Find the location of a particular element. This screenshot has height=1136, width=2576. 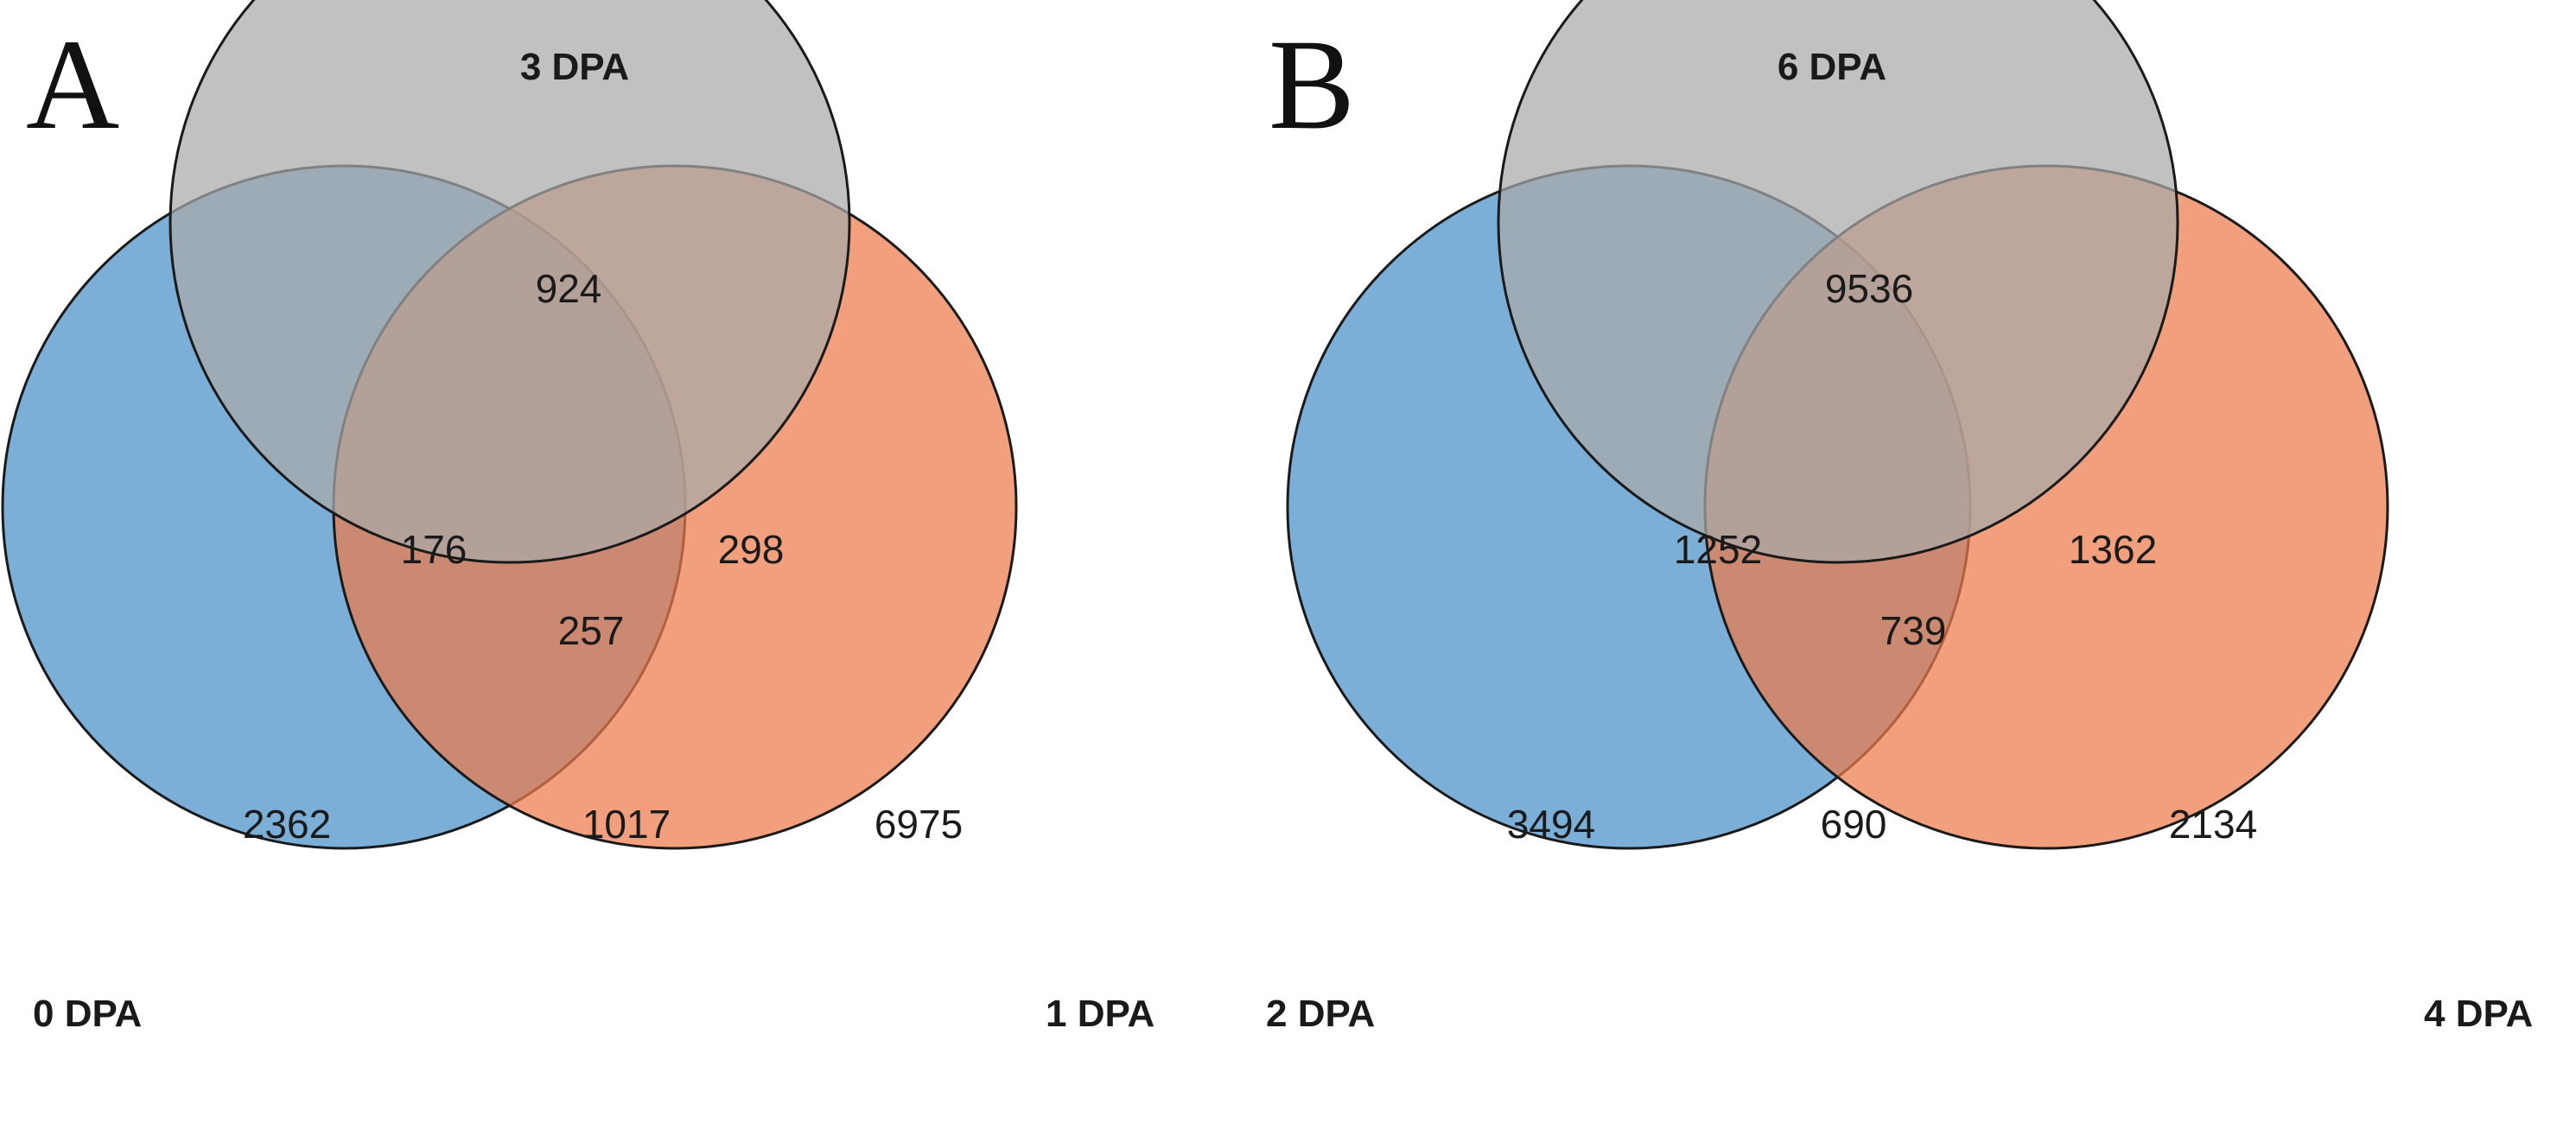

count-all-sets: 257 is located at coordinates (591, 630).